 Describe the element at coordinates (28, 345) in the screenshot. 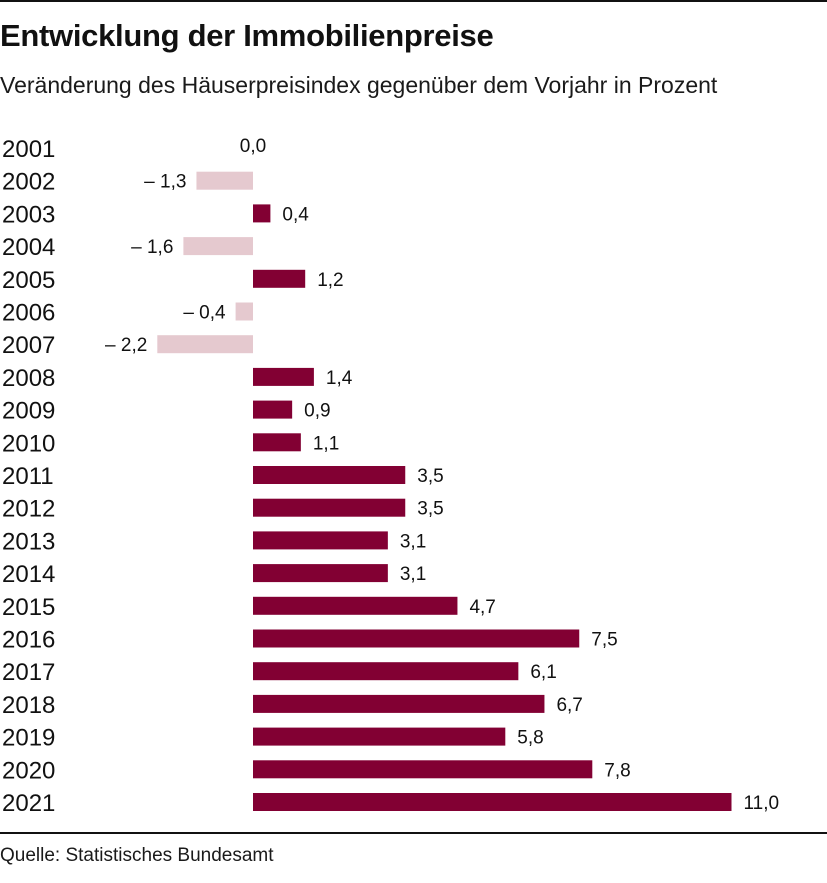

I see `category-label: 2007` at that location.